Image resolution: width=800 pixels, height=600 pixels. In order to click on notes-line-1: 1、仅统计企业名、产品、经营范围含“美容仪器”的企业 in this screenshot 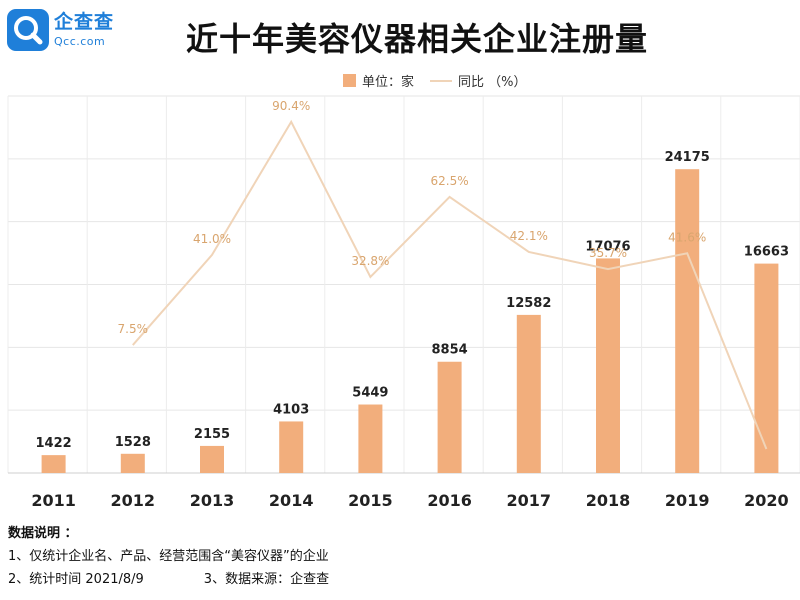, I will do `click(168, 556)`.